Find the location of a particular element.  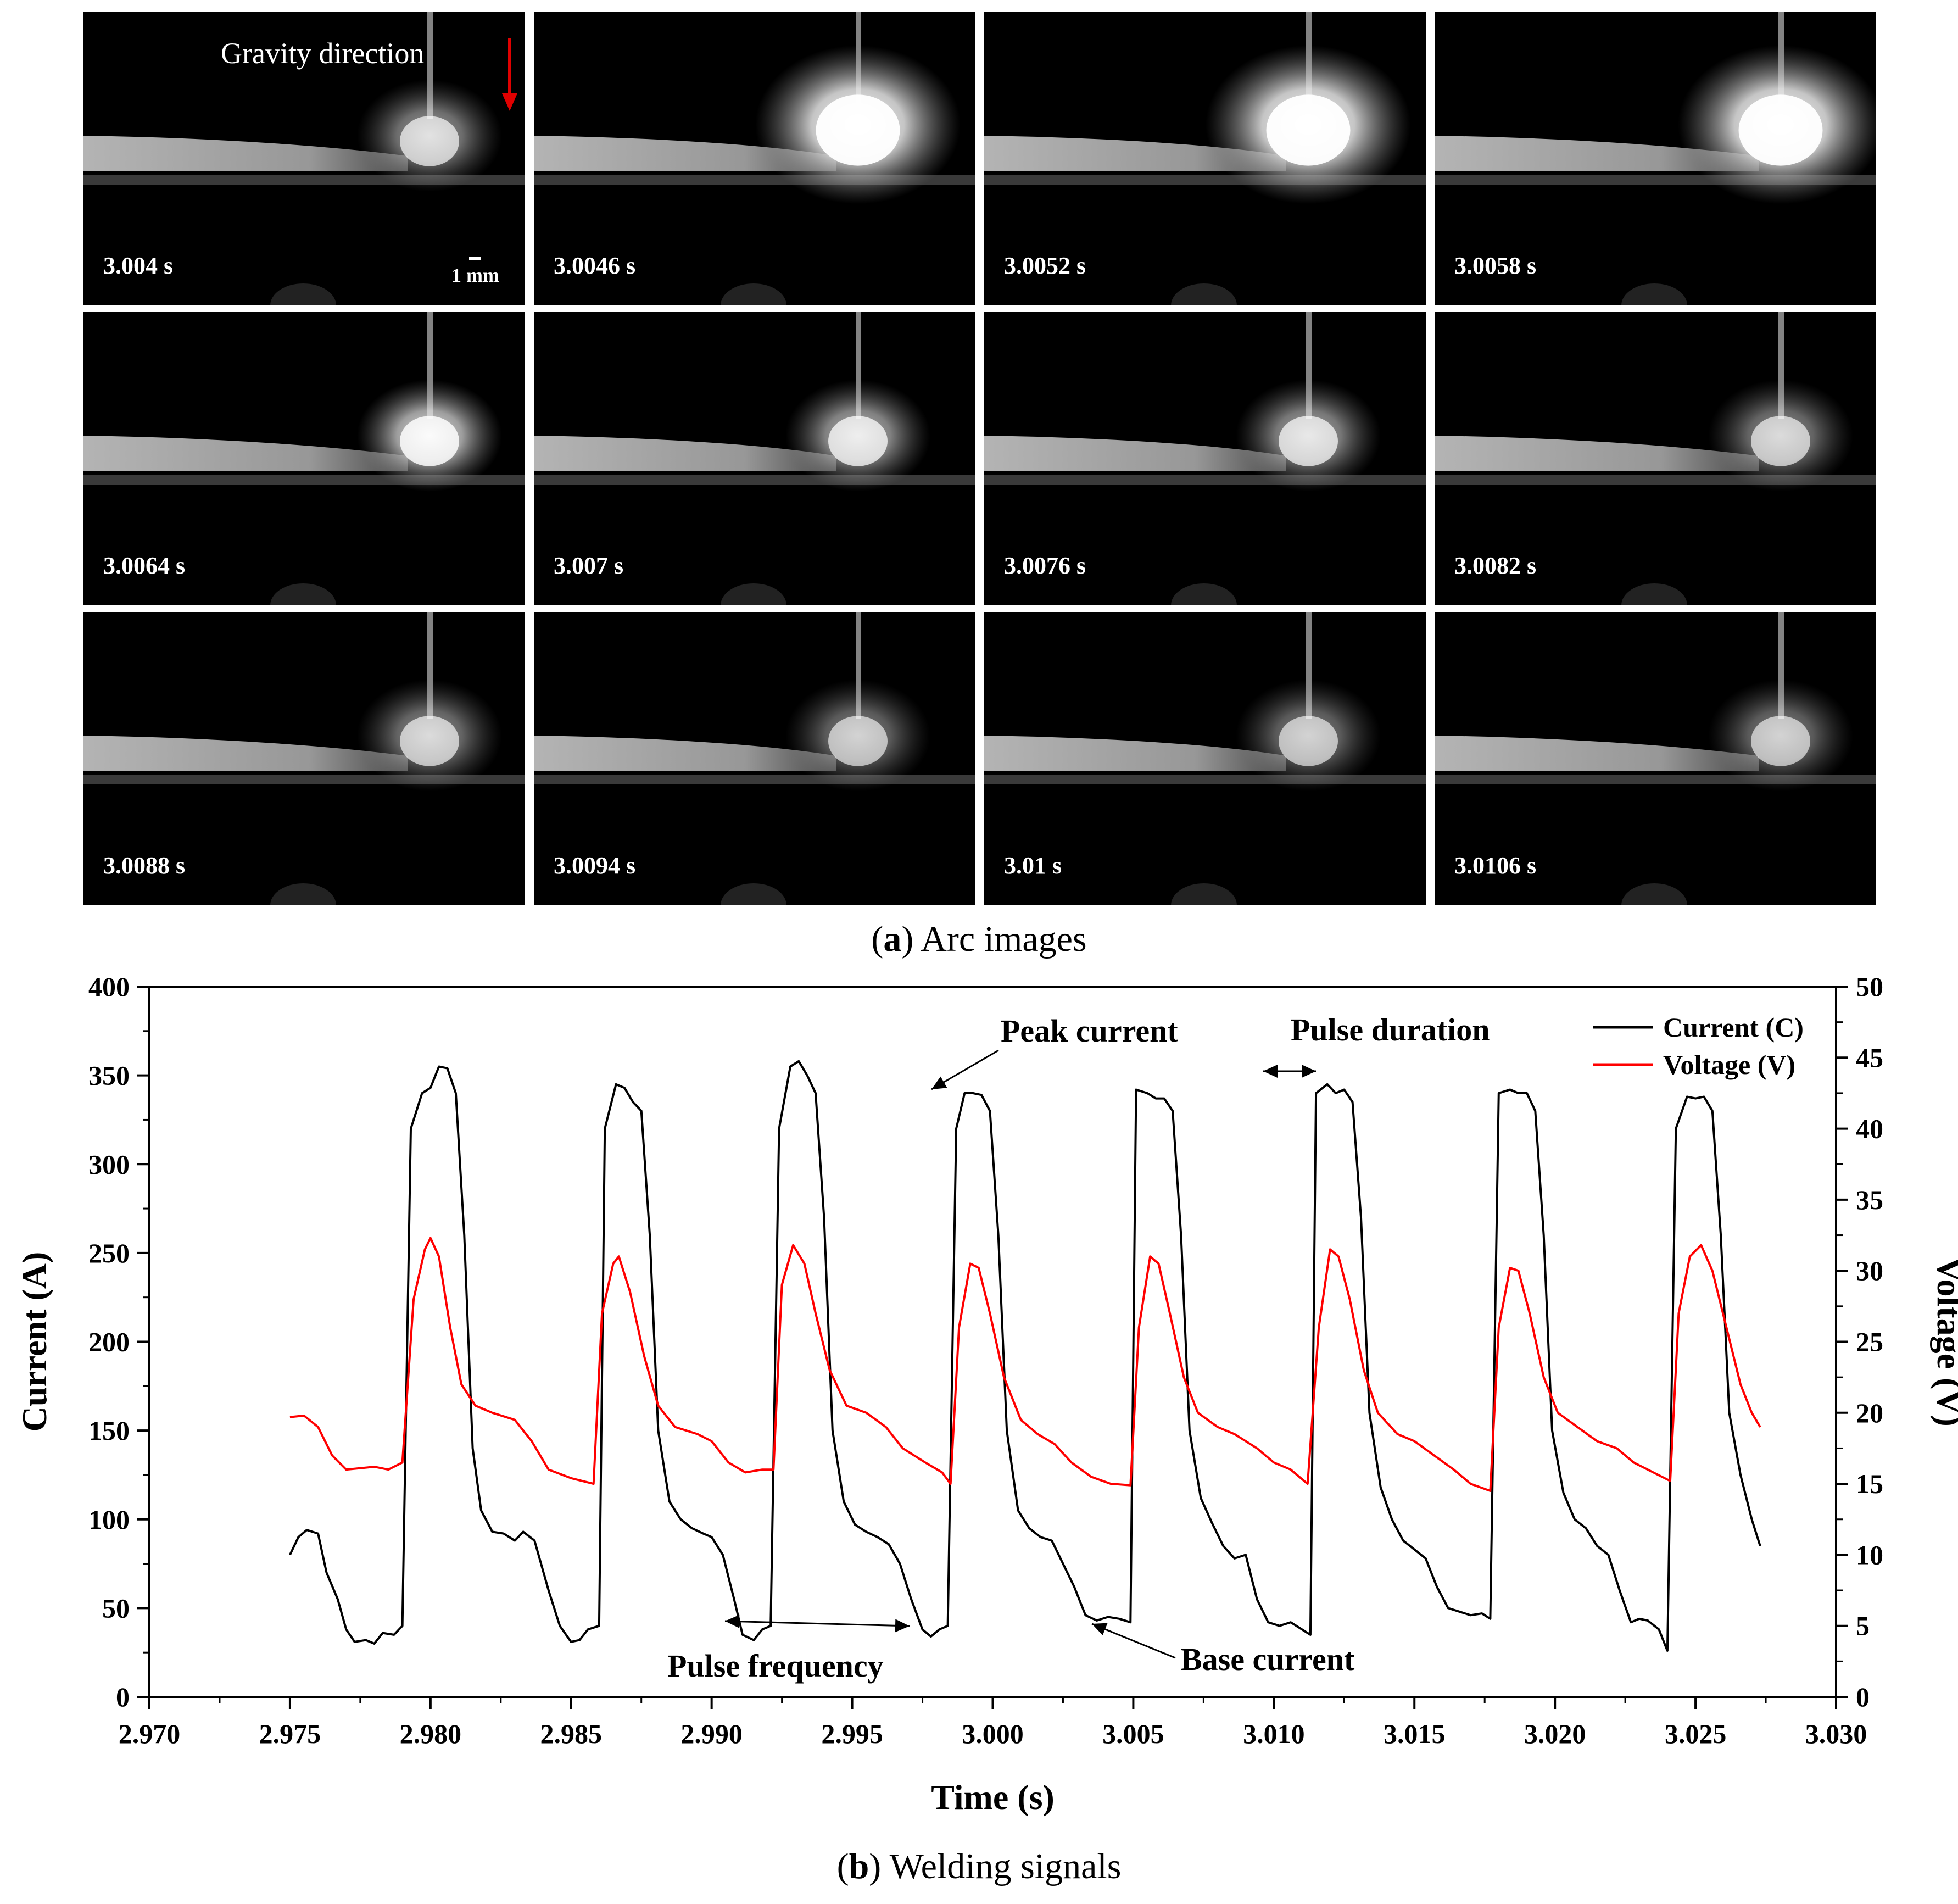

frame-timestamp: 3.01 s is located at coordinates (1033, 865).